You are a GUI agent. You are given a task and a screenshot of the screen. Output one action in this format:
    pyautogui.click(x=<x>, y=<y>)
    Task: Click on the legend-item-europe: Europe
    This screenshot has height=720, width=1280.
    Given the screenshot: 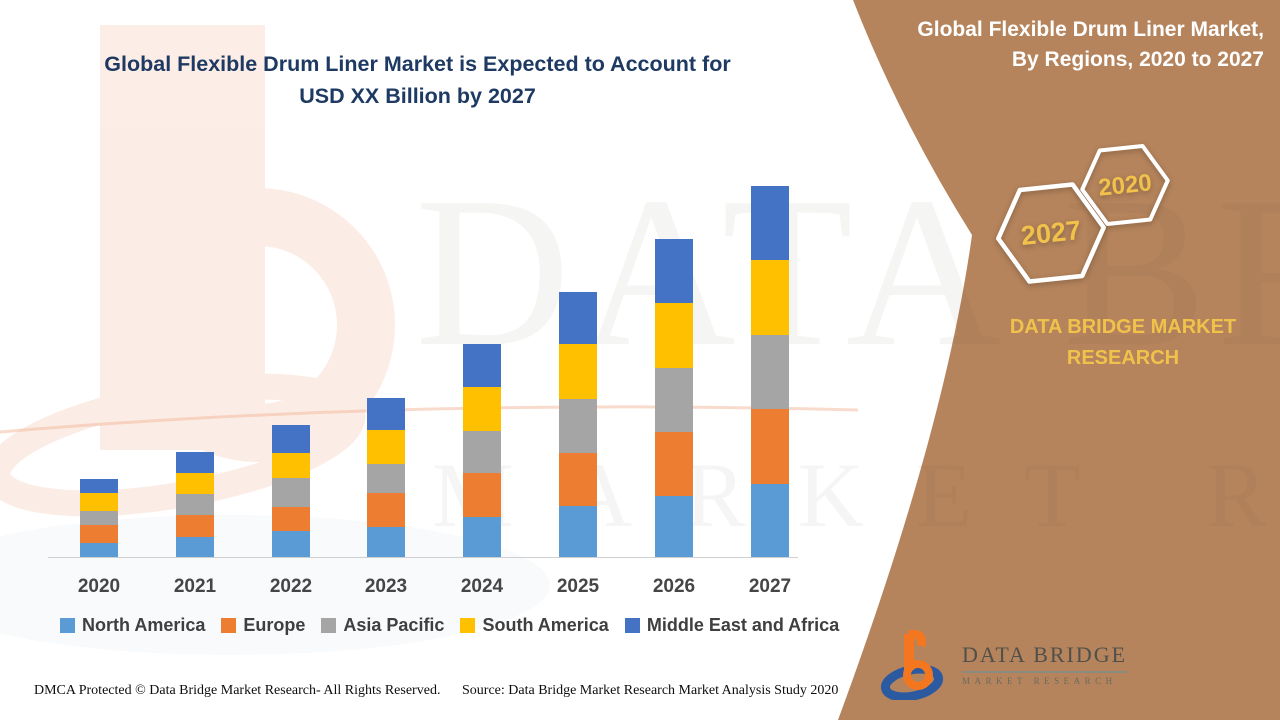 What is the action you would take?
    pyautogui.click(x=263, y=625)
    